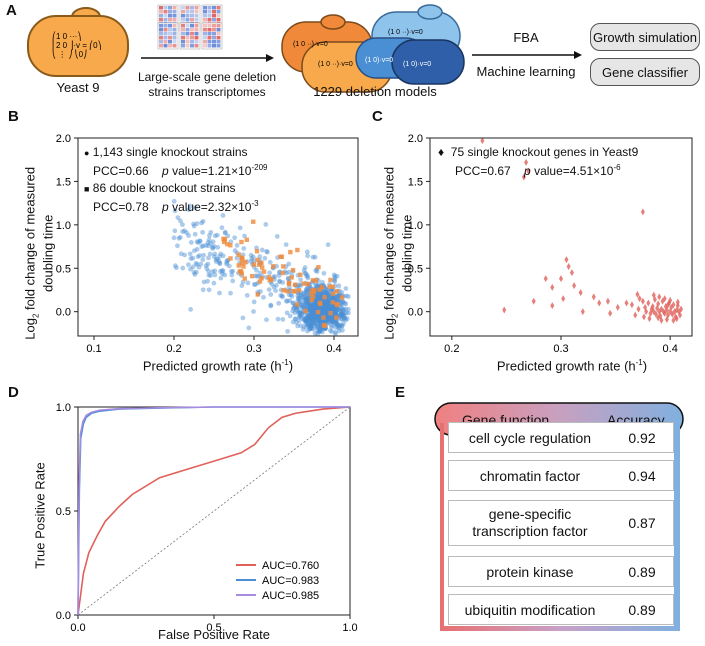  Describe the element at coordinates (13, 392) in the screenshot. I see `panel-label-d: D` at that location.